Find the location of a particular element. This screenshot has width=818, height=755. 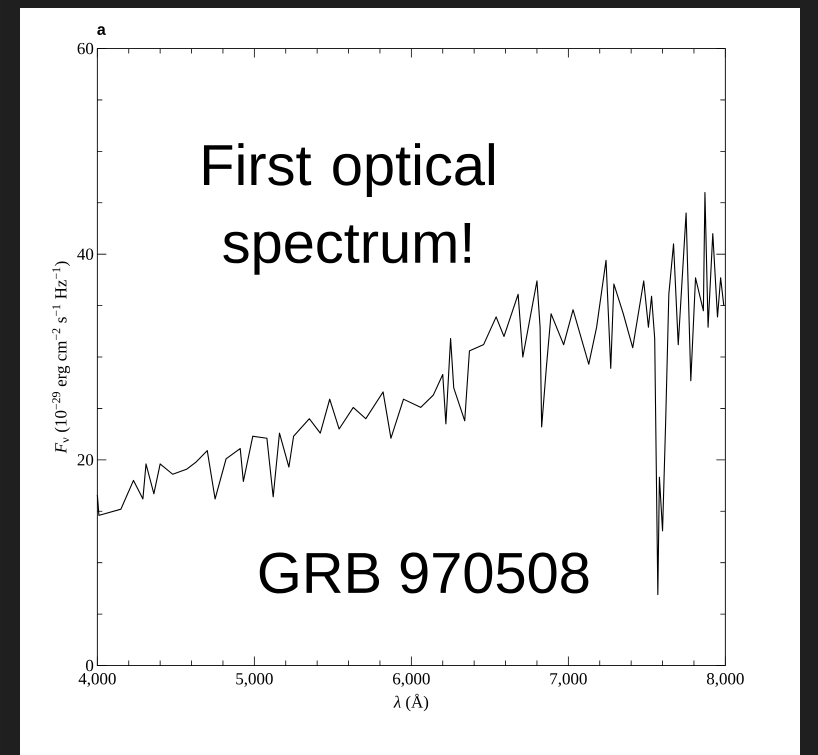

y-tick-label: 20 is located at coordinates (86, 460).